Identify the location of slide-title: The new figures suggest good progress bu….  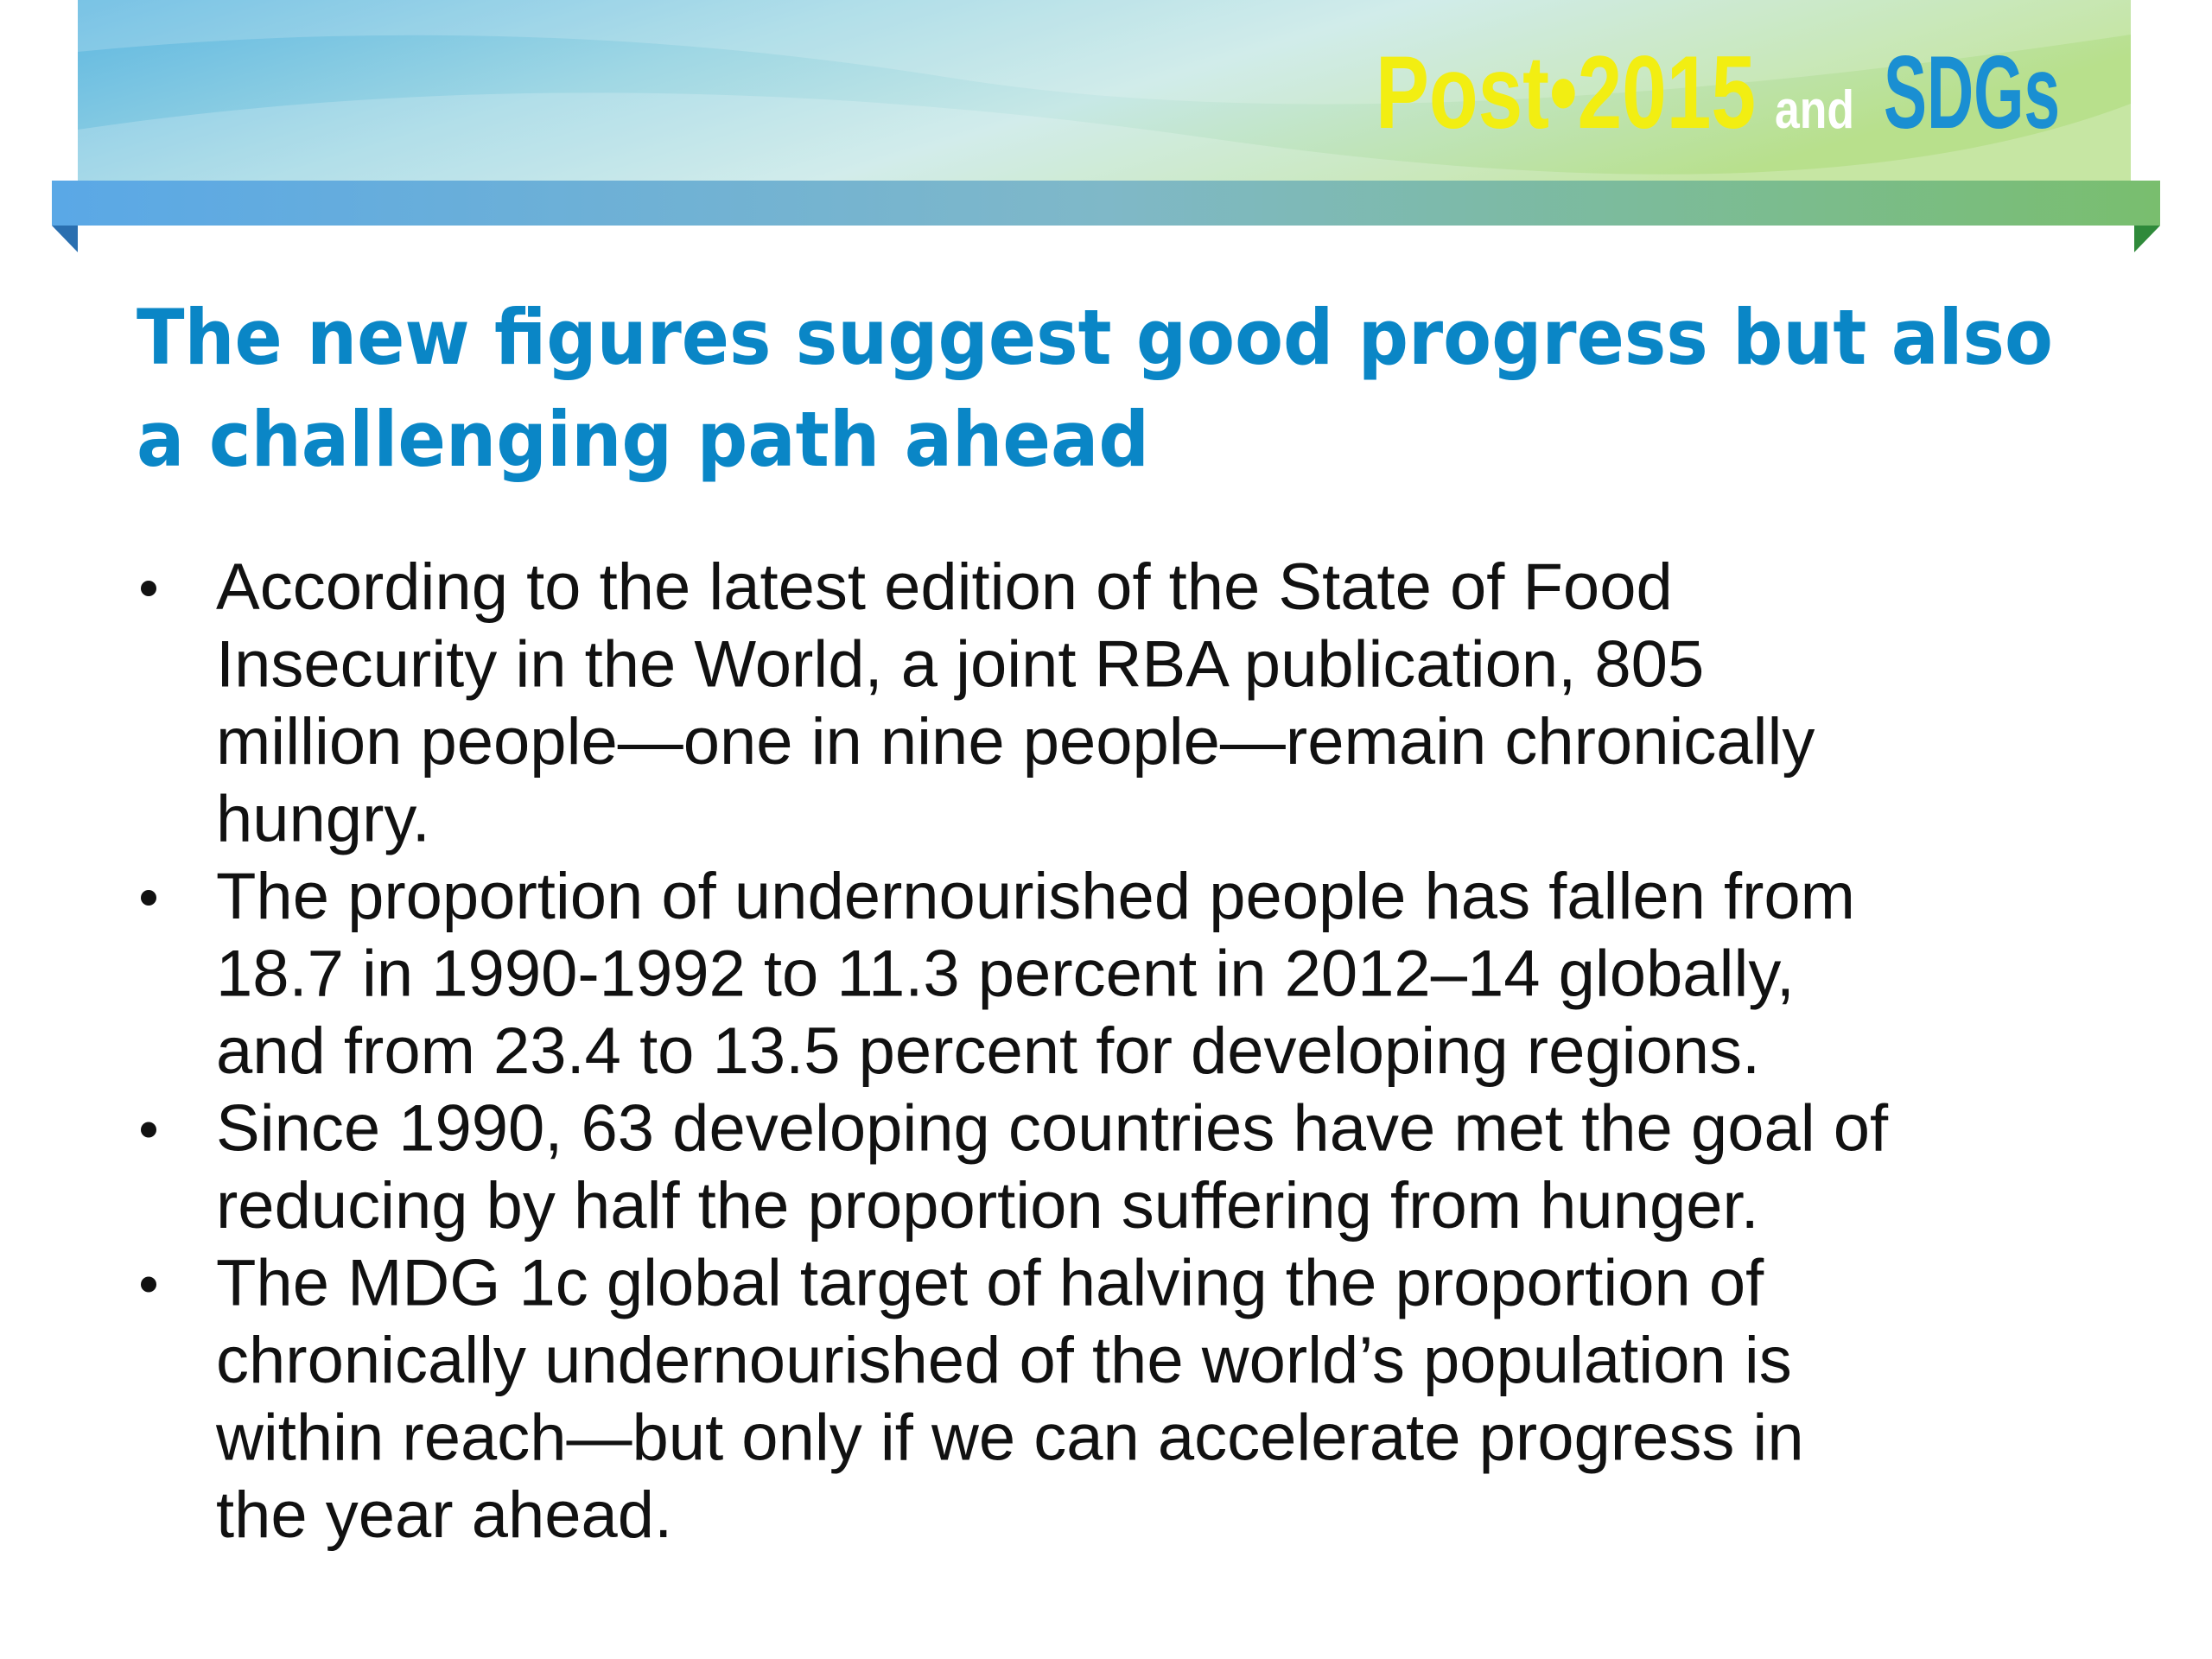
(1095, 388).